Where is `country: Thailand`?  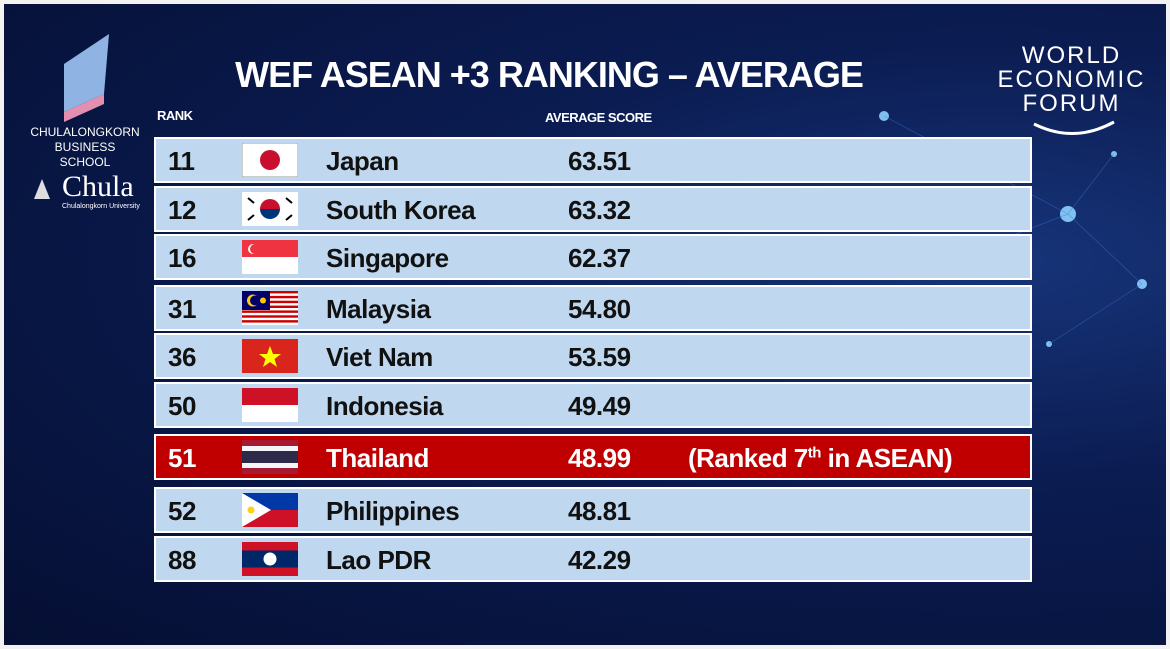
country: Thailand is located at coordinates (377, 458).